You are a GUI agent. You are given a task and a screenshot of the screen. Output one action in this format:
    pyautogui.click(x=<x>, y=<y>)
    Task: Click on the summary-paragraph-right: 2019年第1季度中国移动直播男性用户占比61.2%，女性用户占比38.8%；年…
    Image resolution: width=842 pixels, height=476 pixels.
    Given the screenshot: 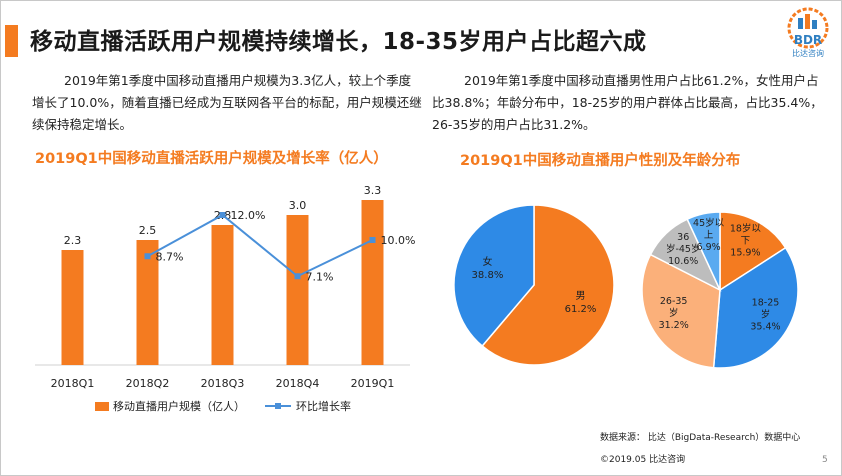 What is the action you would take?
    pyautogui.click(x=627, y=102)
    